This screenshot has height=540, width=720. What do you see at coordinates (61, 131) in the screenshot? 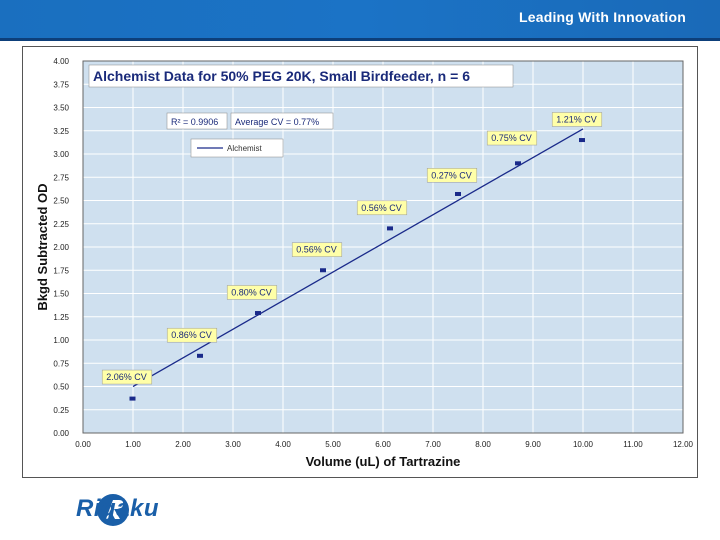
I see `y-tick-label: 3.25` at bounding box center [61, 131].